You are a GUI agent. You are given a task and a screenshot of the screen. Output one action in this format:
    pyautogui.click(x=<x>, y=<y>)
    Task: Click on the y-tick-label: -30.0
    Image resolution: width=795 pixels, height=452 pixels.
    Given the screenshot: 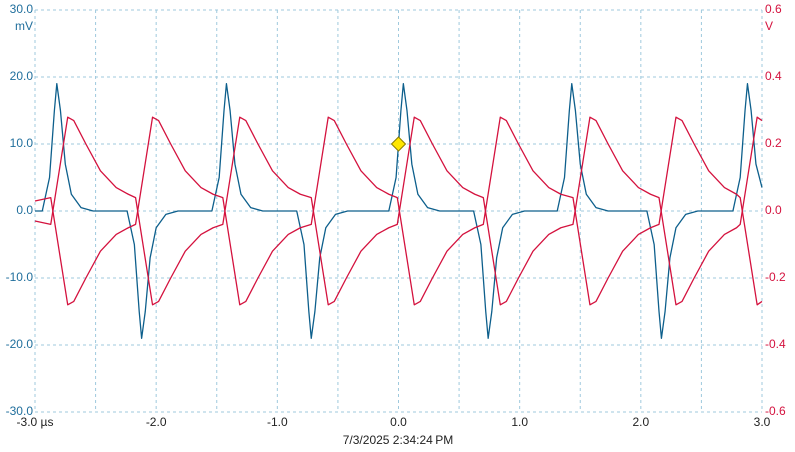 What is the action you would take?
    pyautogui.click(x=20, y=411)
    